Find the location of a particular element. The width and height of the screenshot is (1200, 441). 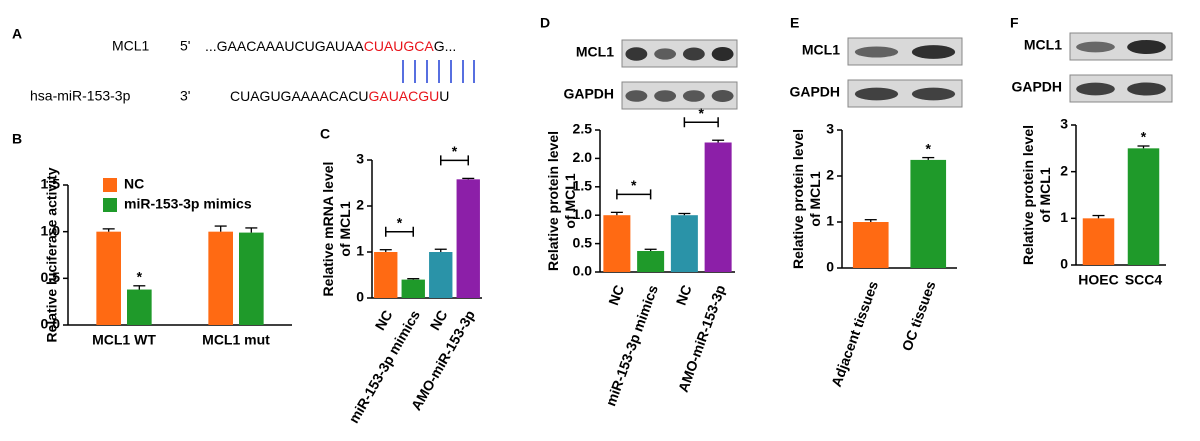

x-tick-label: MCL1 WT is located at coordinates (124, 340).